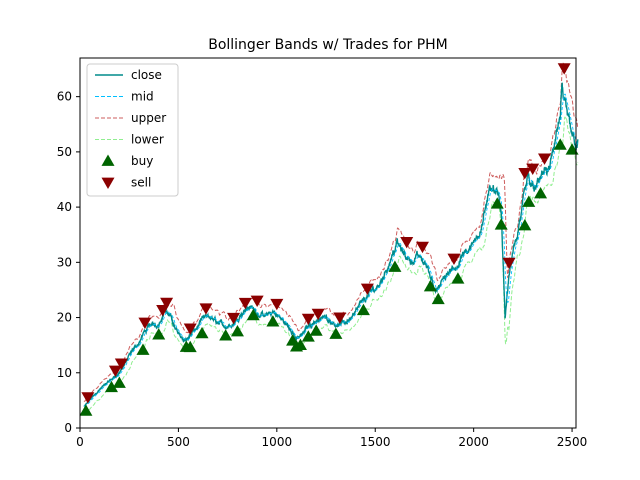 The image size is (640, 480). What do you see at coordinates (108, 183) in the screenshot?
I see `legend-swatch-sell` at bounding box center [108, 183].